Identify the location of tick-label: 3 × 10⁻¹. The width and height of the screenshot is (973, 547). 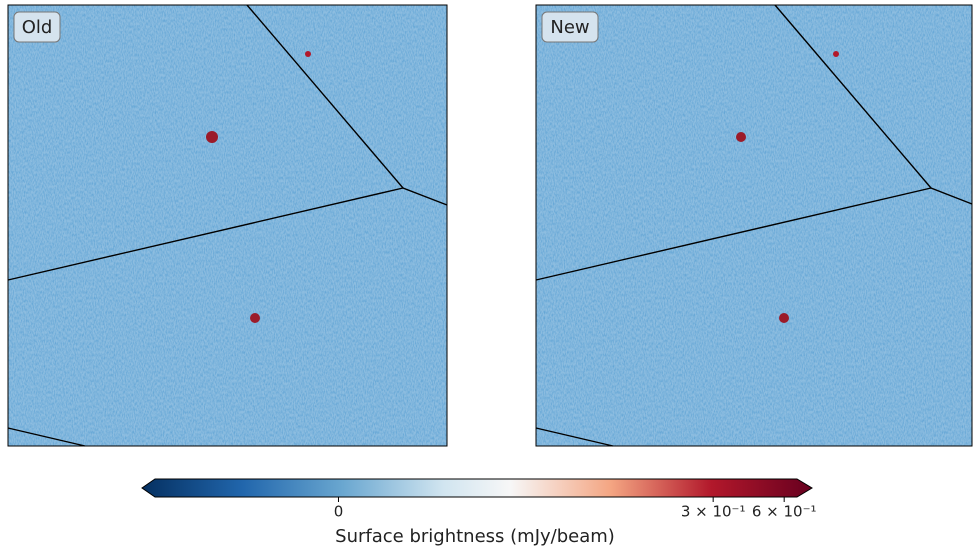
(713, 512).